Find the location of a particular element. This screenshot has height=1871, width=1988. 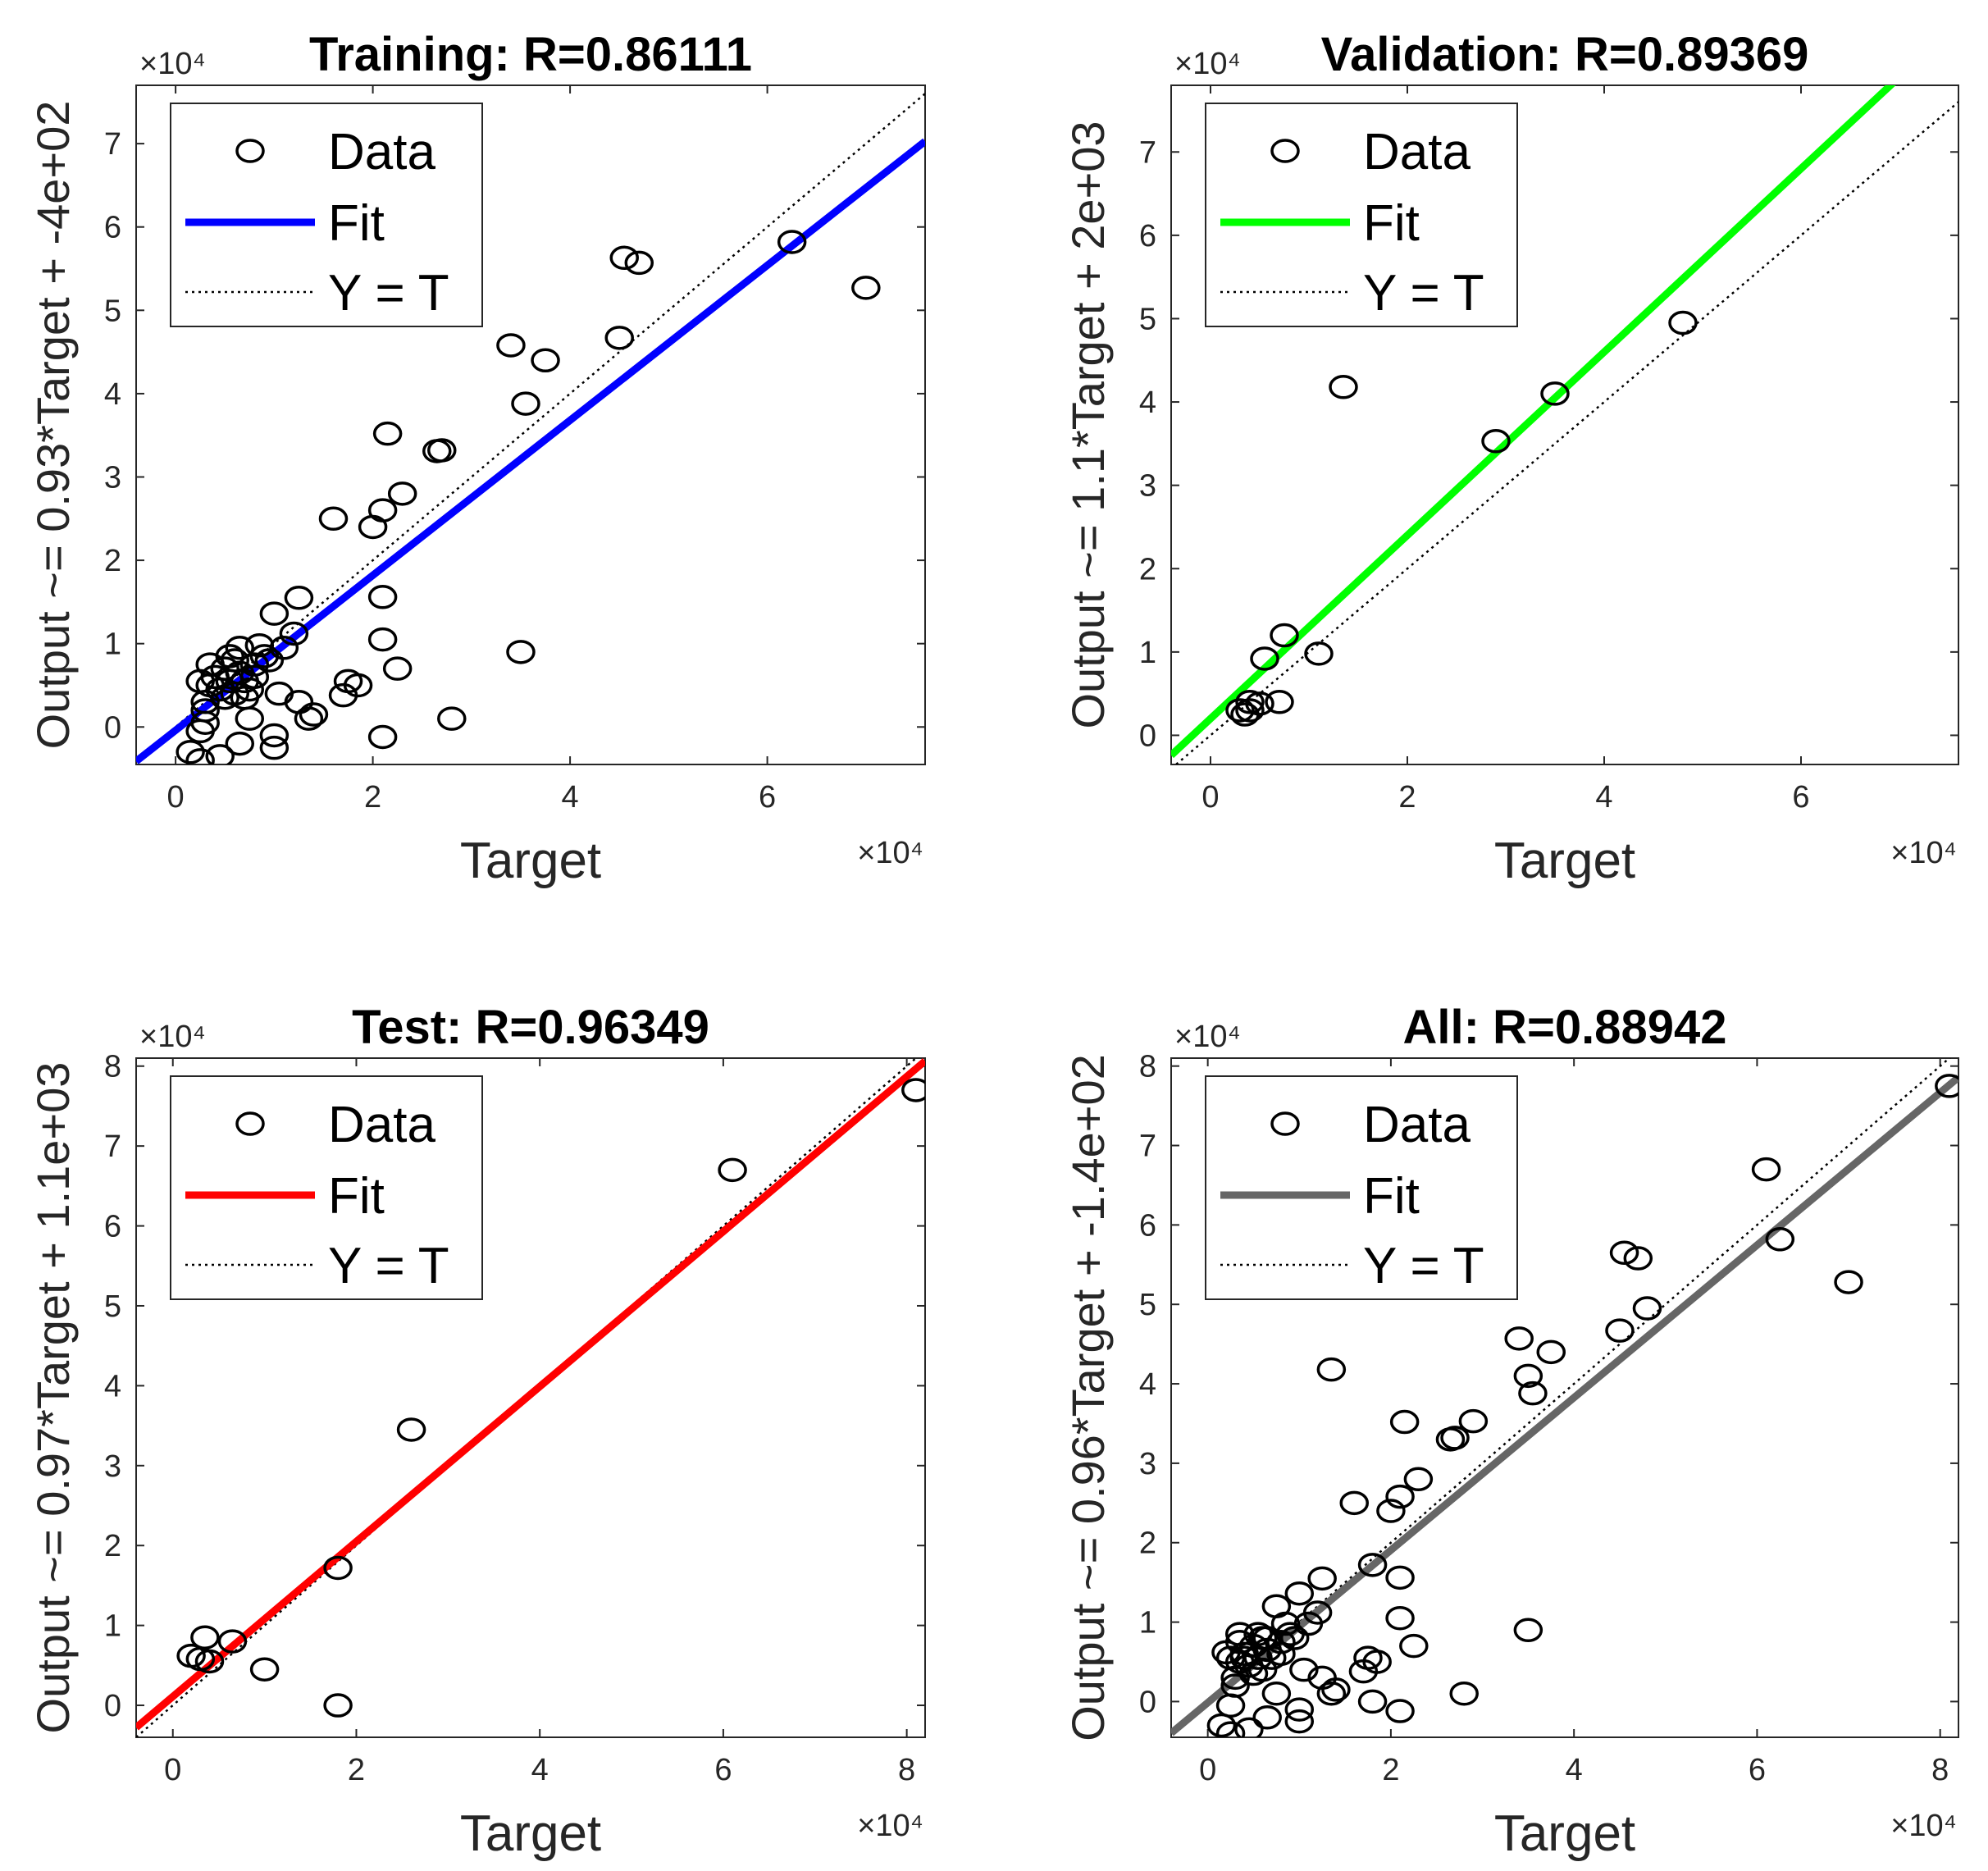

legend-box is located at coordinates (1361, 1187).